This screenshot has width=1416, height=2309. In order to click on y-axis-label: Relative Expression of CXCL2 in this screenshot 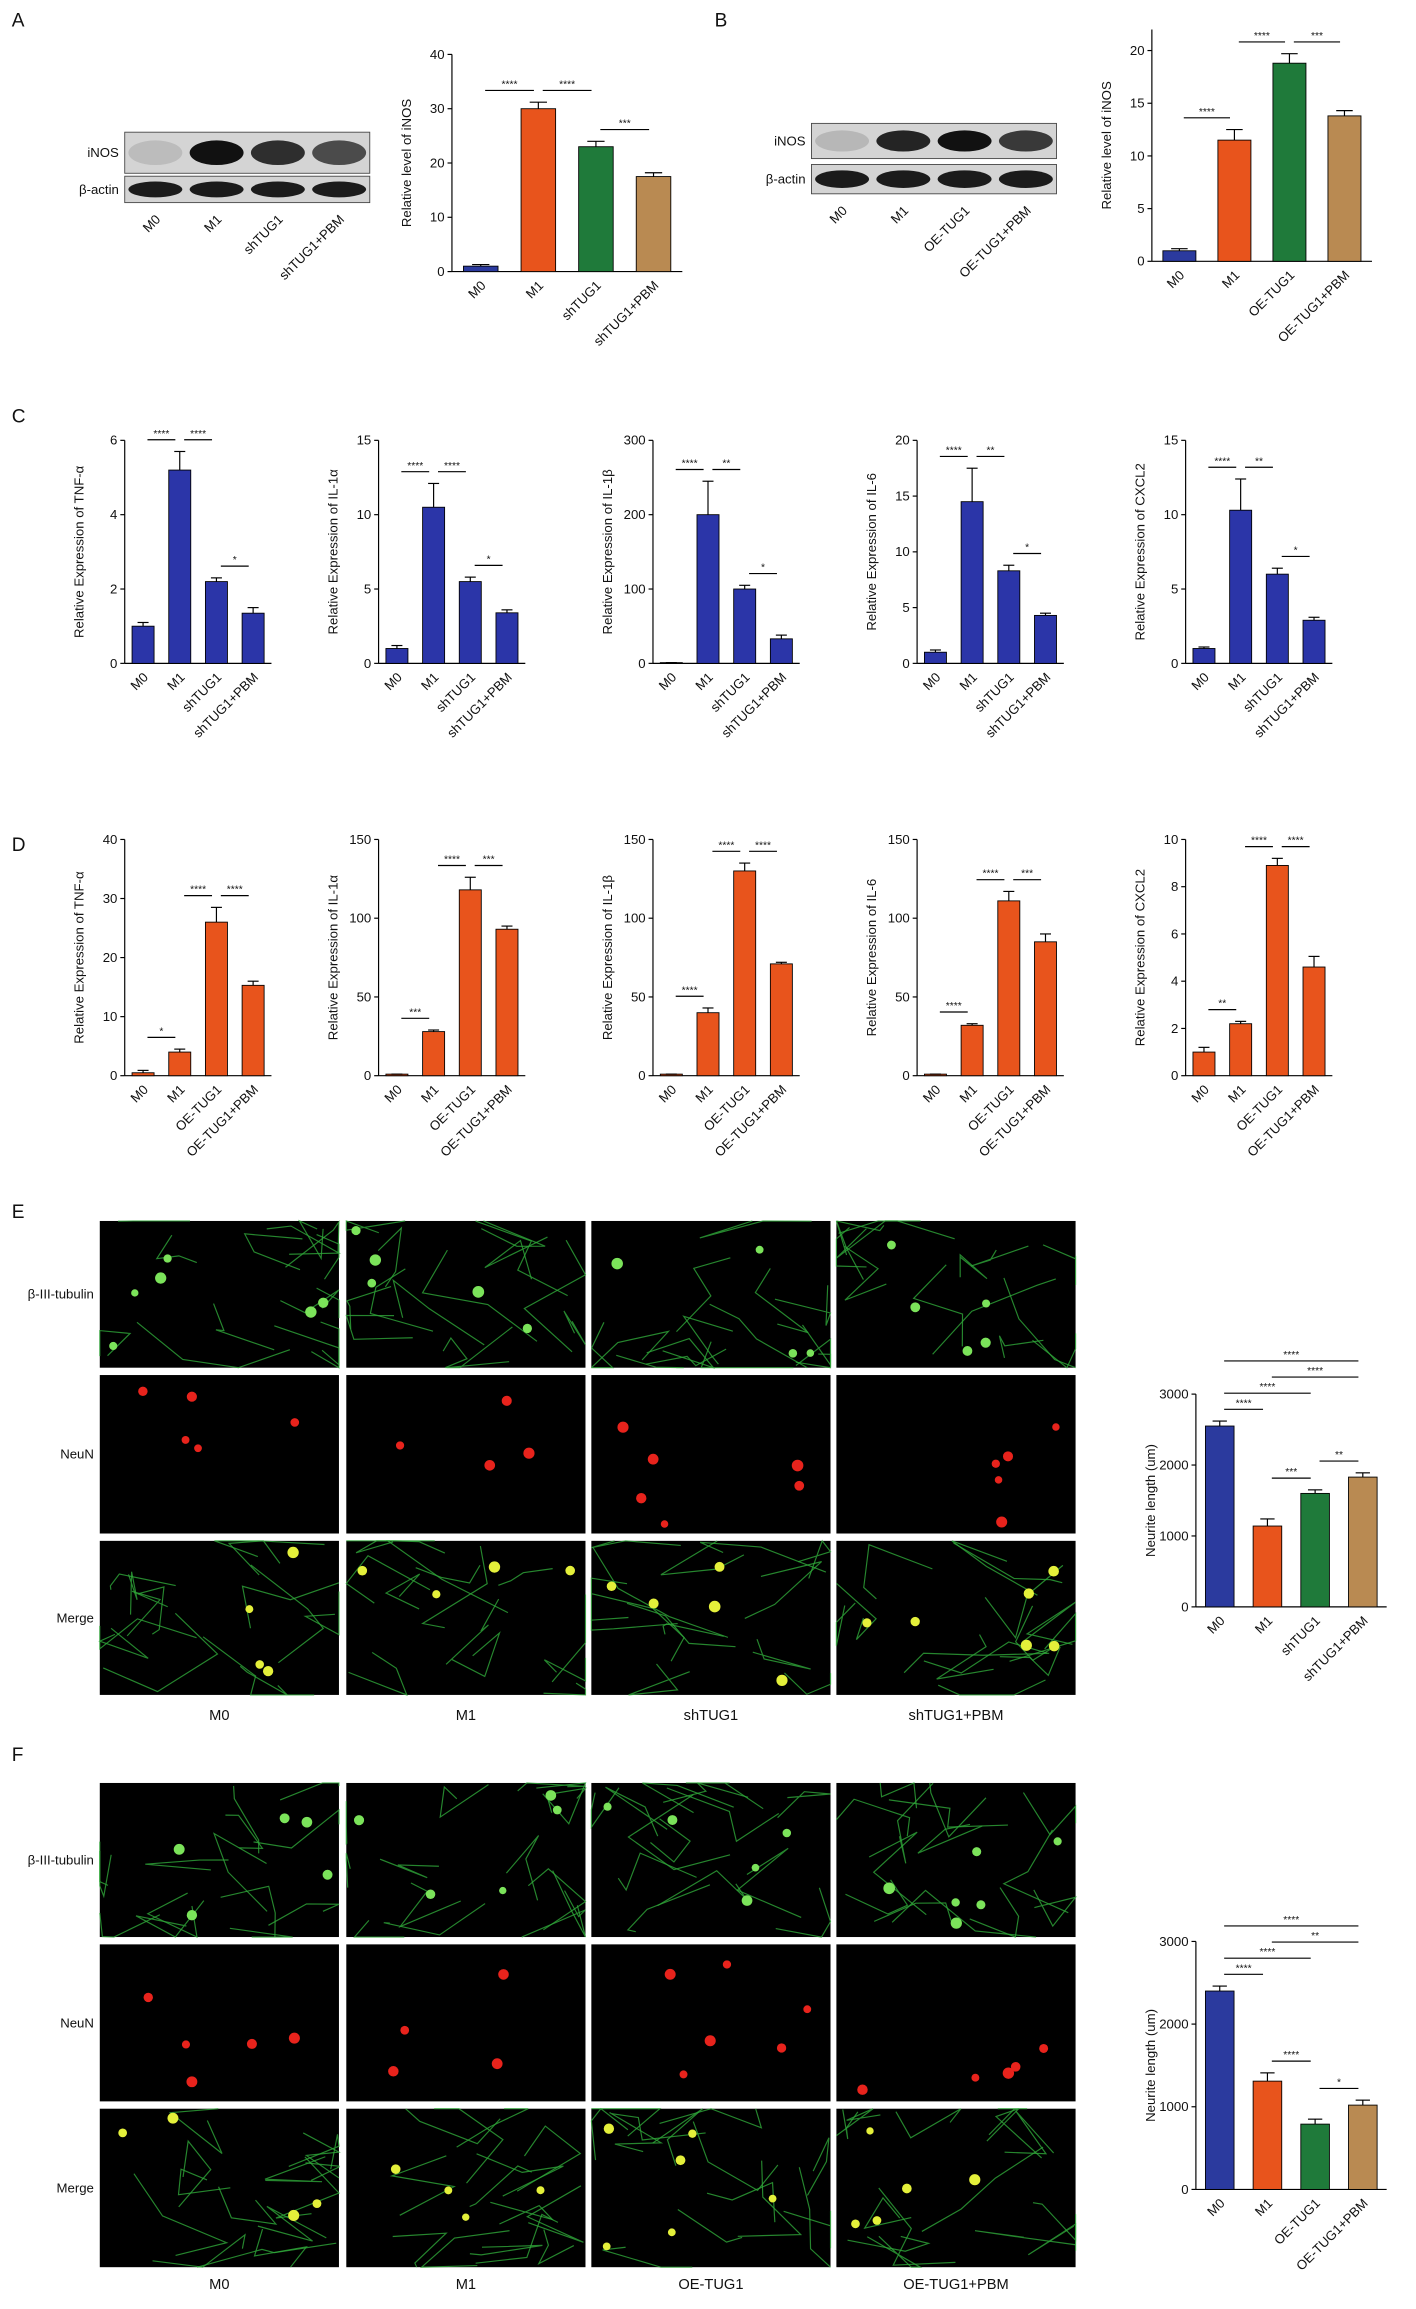, I will do `click(1140, 957)`.